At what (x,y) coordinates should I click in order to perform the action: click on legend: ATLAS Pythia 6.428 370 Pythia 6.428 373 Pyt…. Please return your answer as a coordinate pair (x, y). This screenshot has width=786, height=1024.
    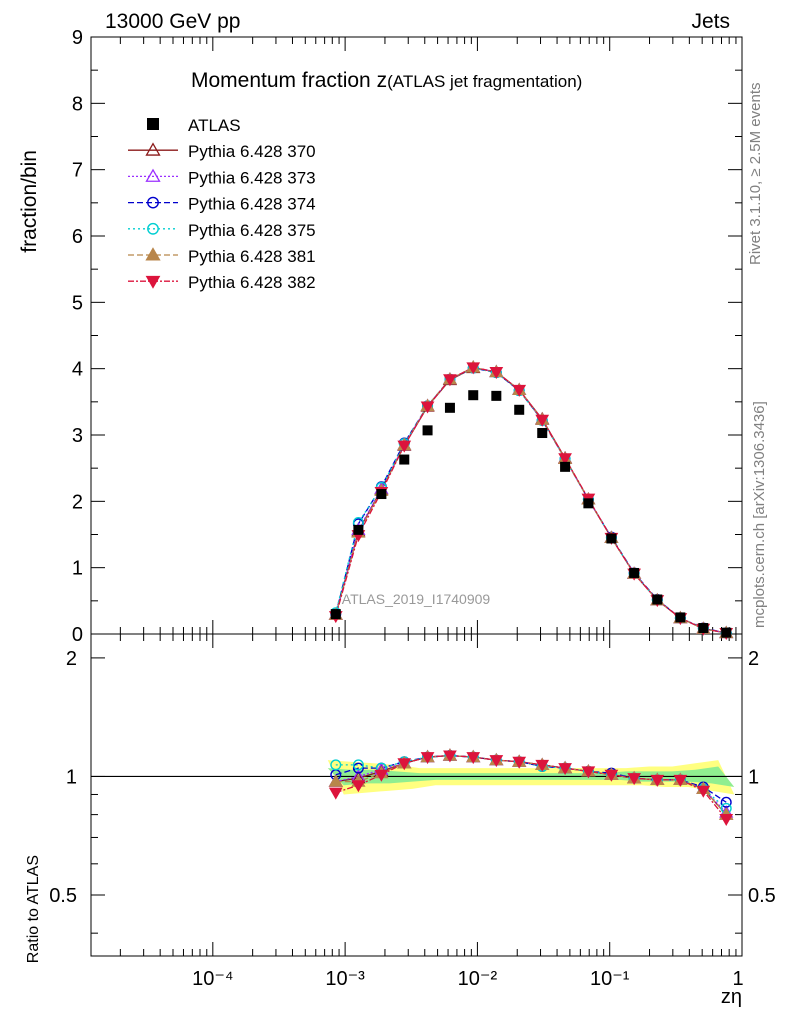
    Looking at the image, I should click on (222, 204).